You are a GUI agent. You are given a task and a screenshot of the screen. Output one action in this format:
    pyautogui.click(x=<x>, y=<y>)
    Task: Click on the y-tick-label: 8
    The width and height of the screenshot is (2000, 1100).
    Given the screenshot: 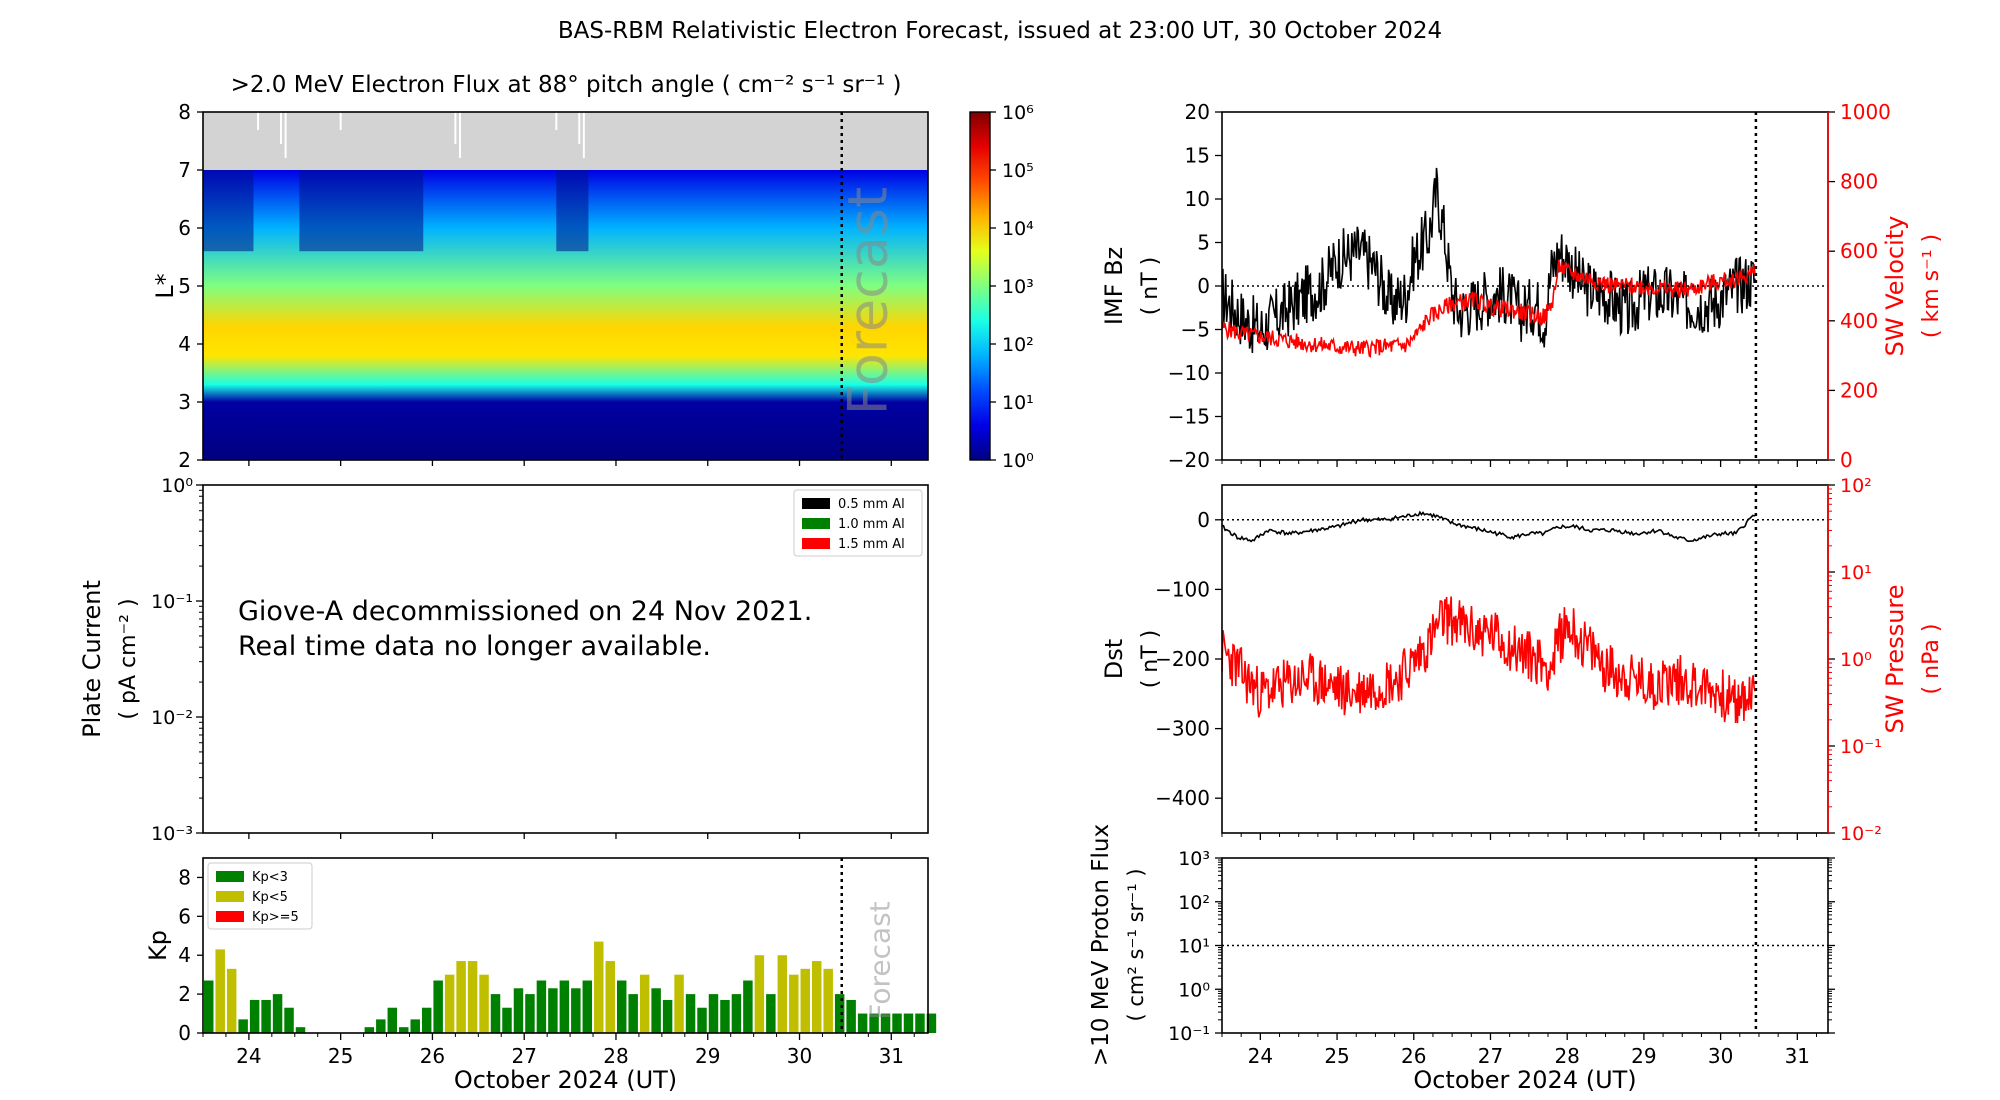 What is the action you would take?
    pyautogui.click(x=184, y=877)
    